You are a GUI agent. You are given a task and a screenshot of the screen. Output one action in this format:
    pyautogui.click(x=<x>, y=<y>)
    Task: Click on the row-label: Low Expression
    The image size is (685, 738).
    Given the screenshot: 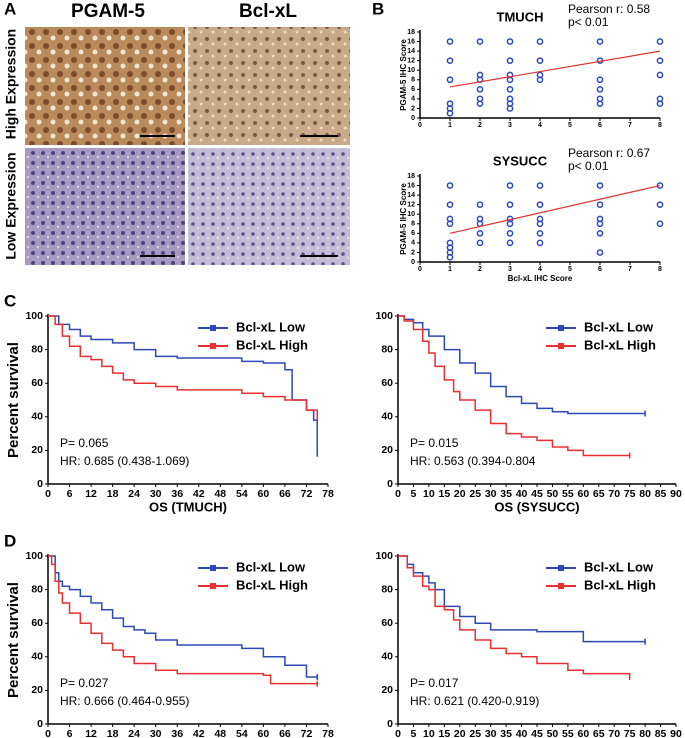 What is the action you would take?
    pyautogui.click(x=11, y=205)
    